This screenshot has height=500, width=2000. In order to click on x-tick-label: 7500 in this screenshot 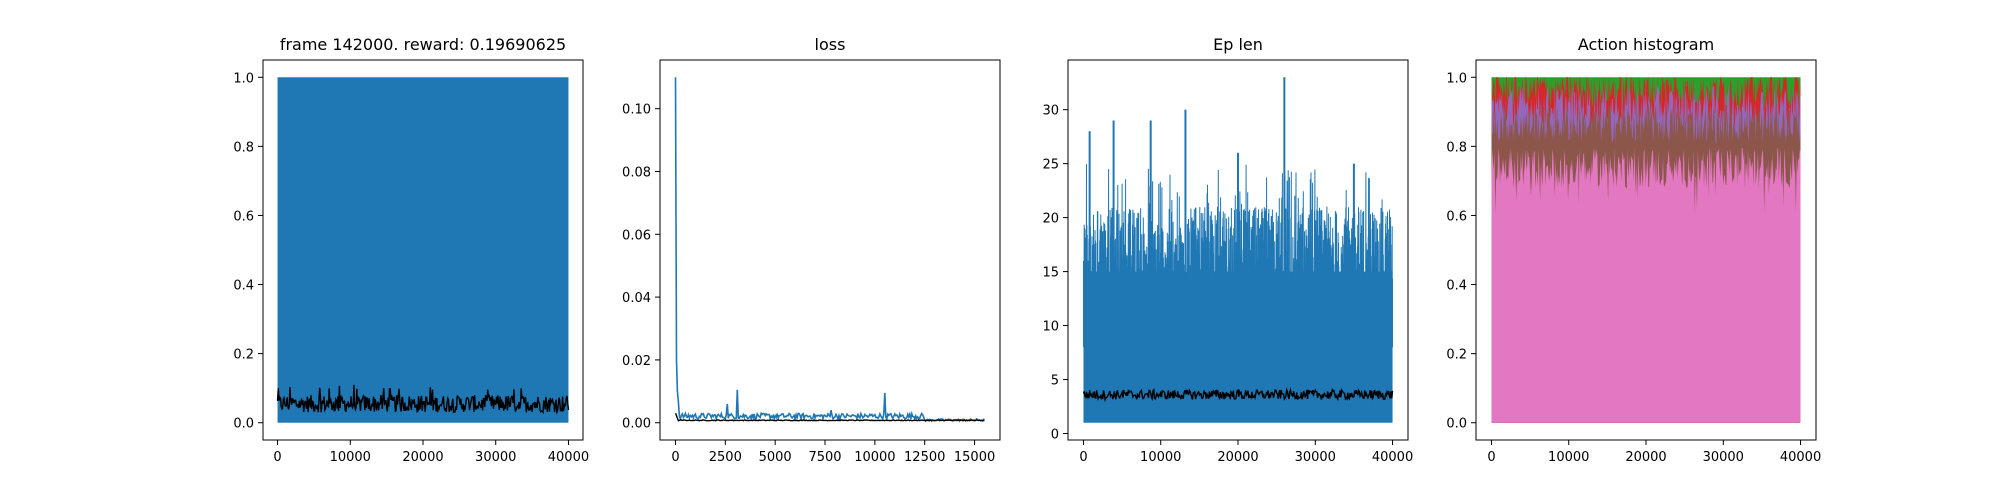, I will do `click(824, 457)`.